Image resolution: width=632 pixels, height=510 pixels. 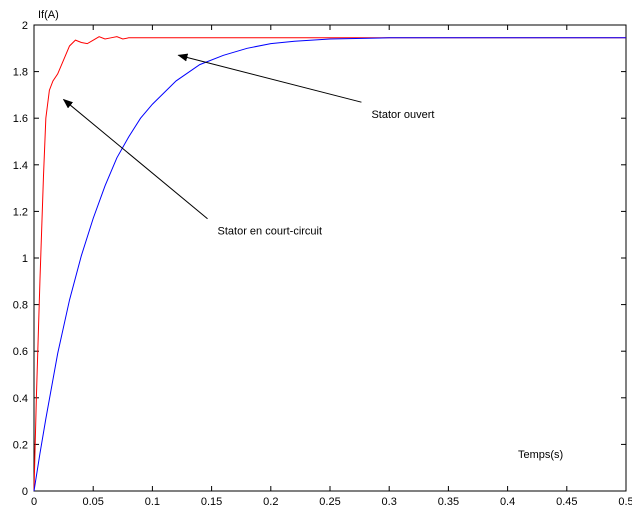 I want to click on y-tick-label: 0, so click(x=25, y=492).